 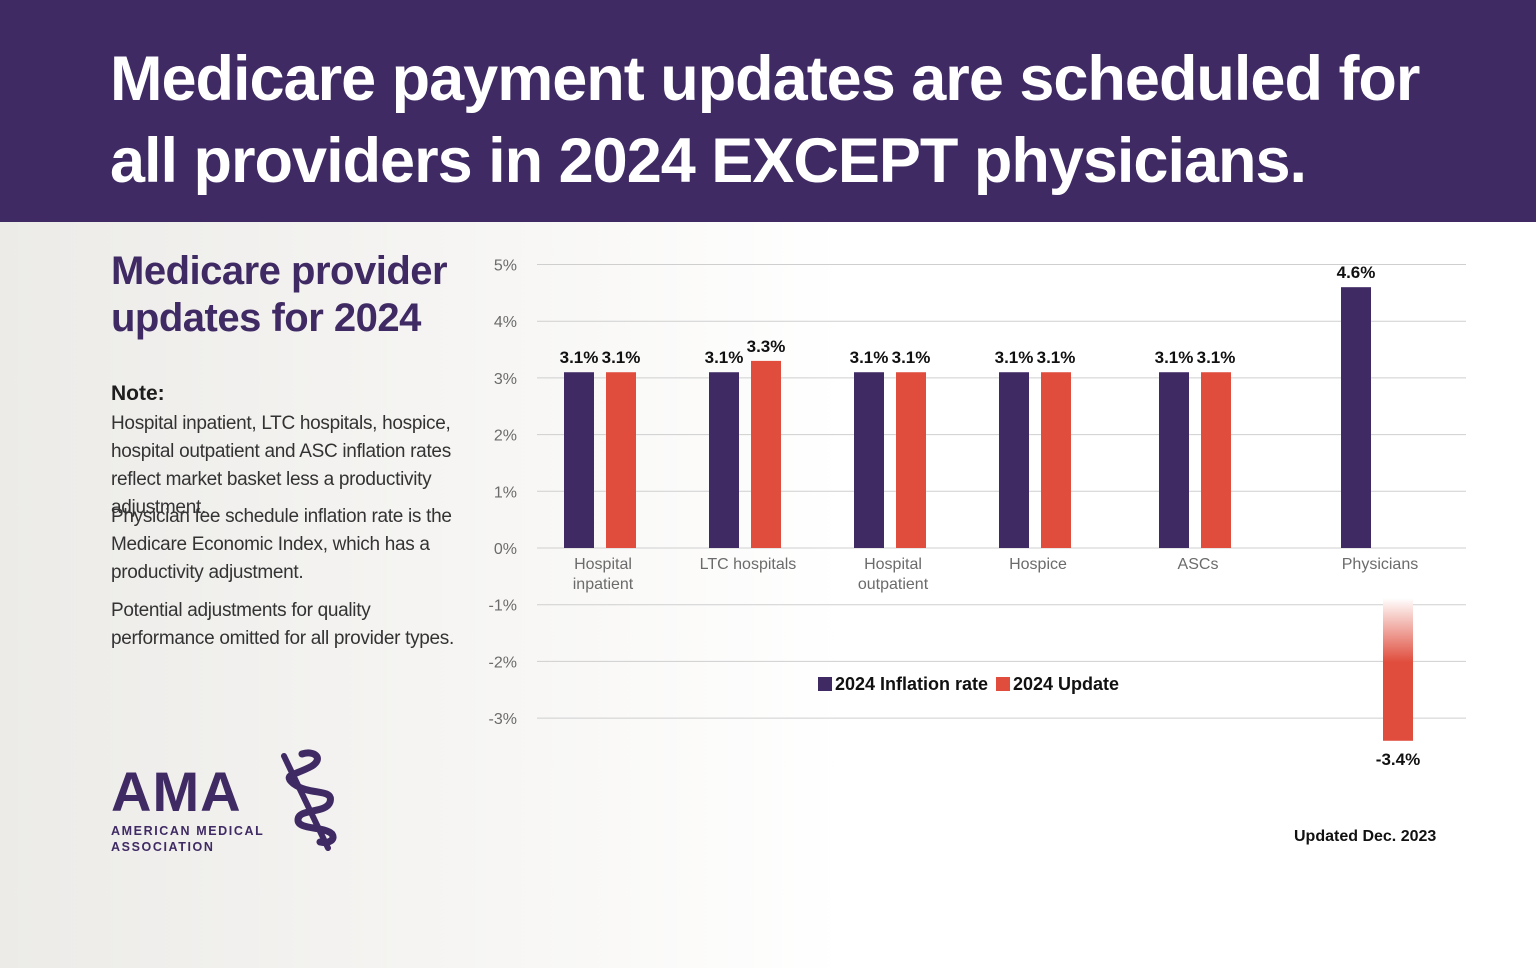 What do you see at coordinates (505, 436) in the screenshot?
I see `y-tick-label: 2%` at bounding box center [505, 436].